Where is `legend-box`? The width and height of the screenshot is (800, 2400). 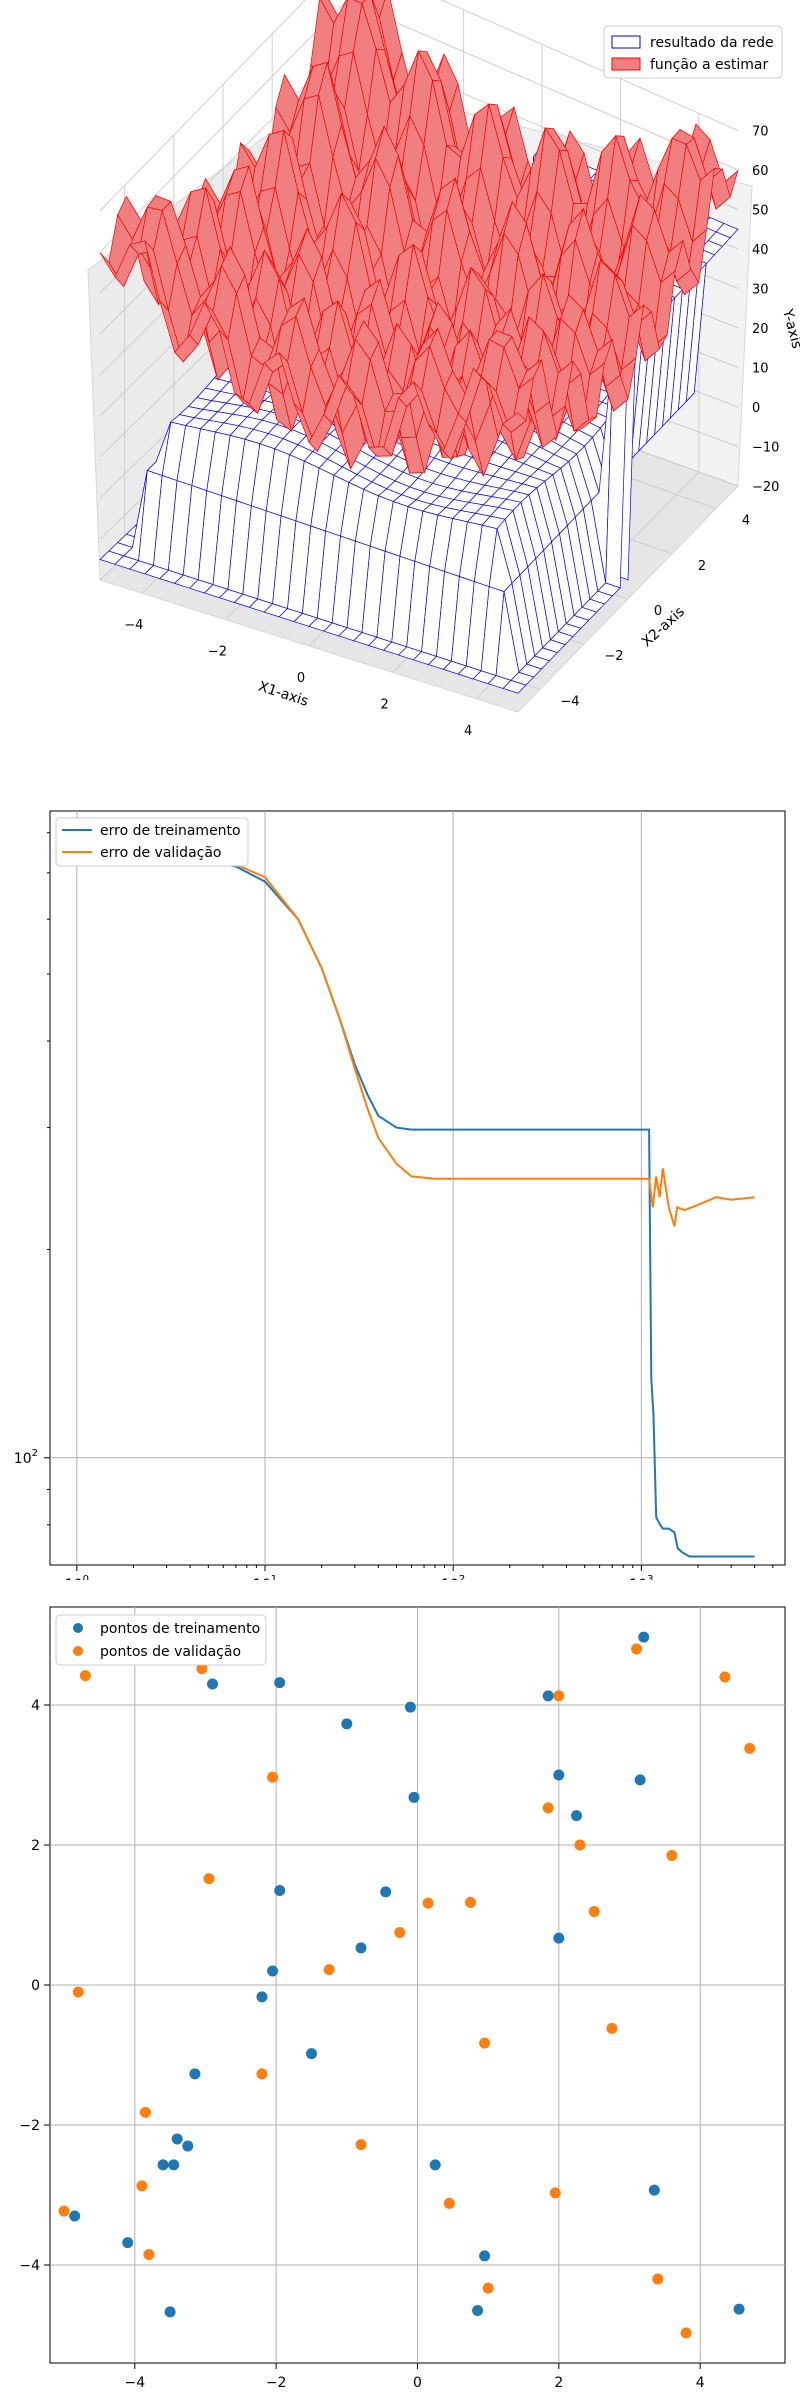 legend-box is located at coordinates (693, 52).